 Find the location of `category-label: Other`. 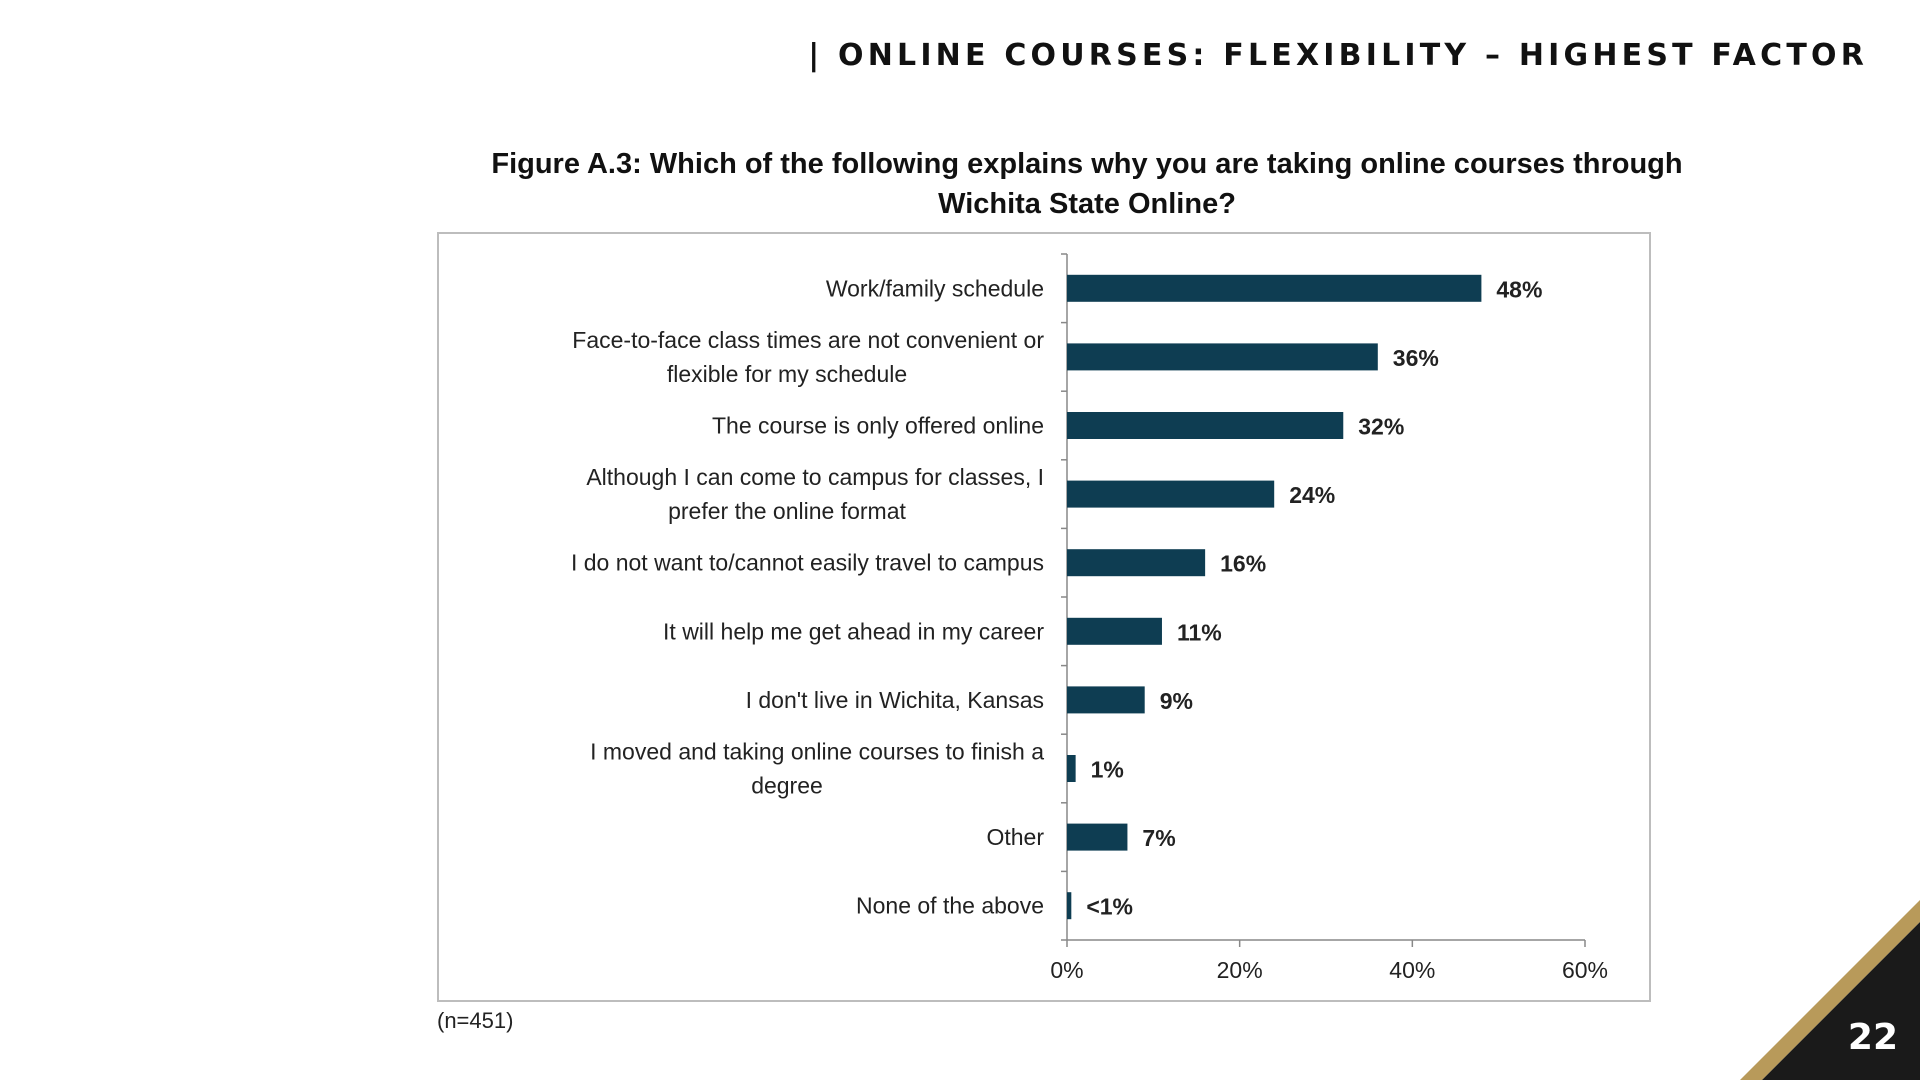

category-label: Other is located at coordinates (1015, 837).